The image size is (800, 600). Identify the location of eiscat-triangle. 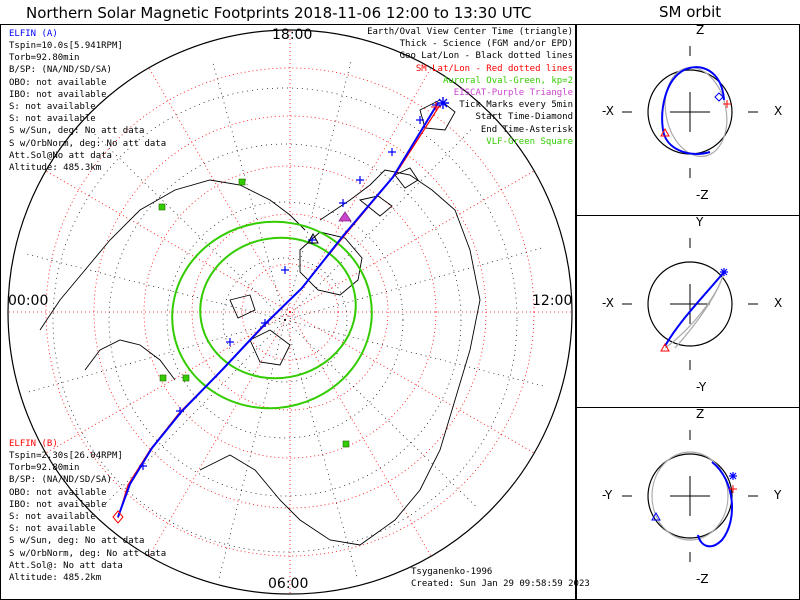
(345, 216).